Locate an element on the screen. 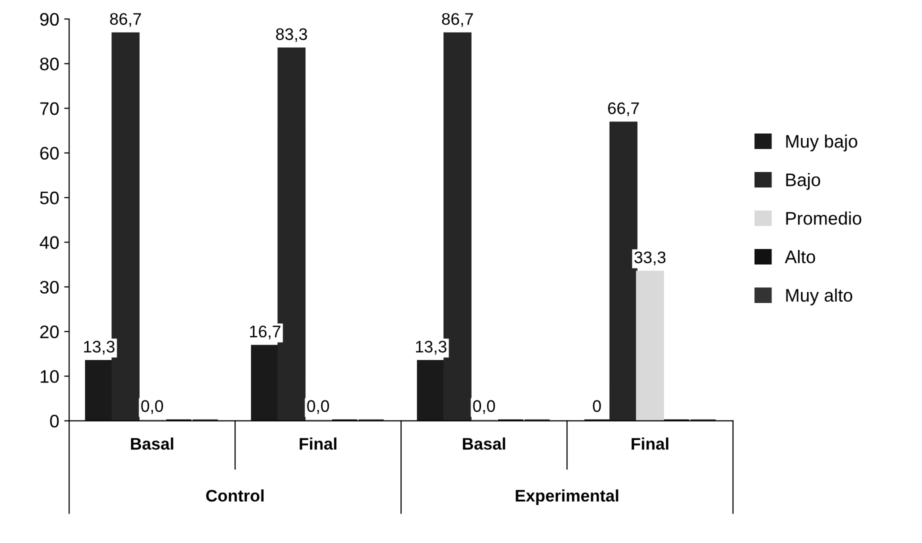 Image resolution: width=922 pixels, height=543 pixels. y-tick-label: 30 is located at coordinates (49, 287).